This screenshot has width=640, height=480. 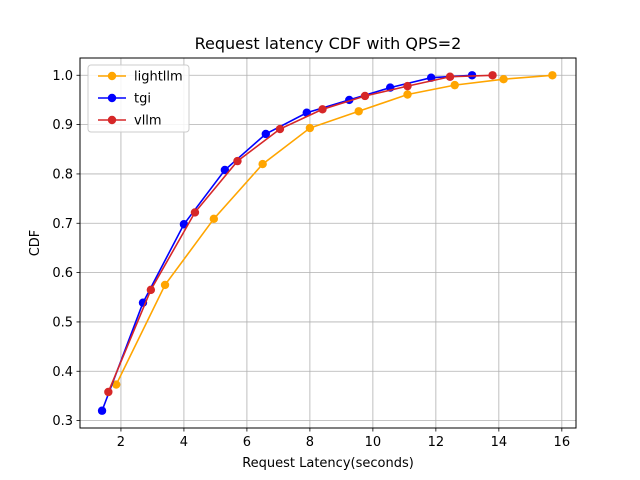 I want to click on legend-label: tgi, so click(x=142, y=99).